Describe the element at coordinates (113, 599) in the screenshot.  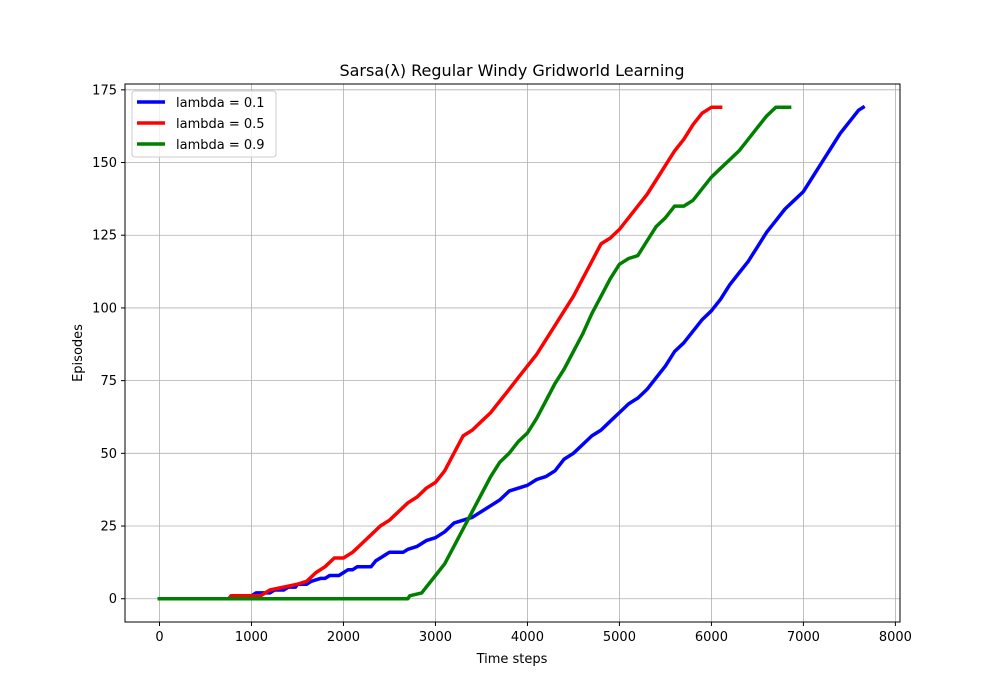
I see `y-tick-label: 0` at that location.